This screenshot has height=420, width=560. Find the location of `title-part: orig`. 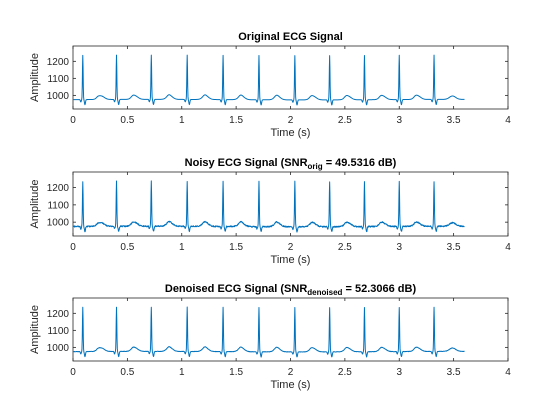

title-part: orig is located at coordinates (315, 166).